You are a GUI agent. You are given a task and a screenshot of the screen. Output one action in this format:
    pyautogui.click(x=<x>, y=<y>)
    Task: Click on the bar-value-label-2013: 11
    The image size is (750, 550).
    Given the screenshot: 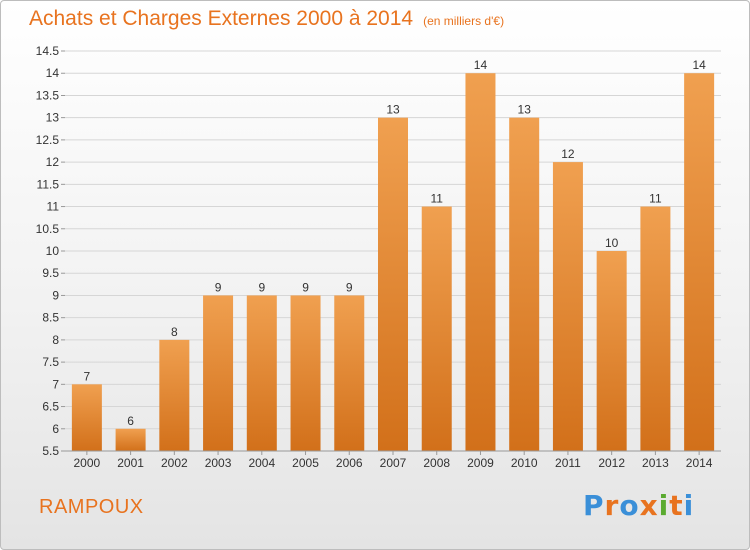 What is the action you would take?
    pyautogui.click(x=655, y=199)
    